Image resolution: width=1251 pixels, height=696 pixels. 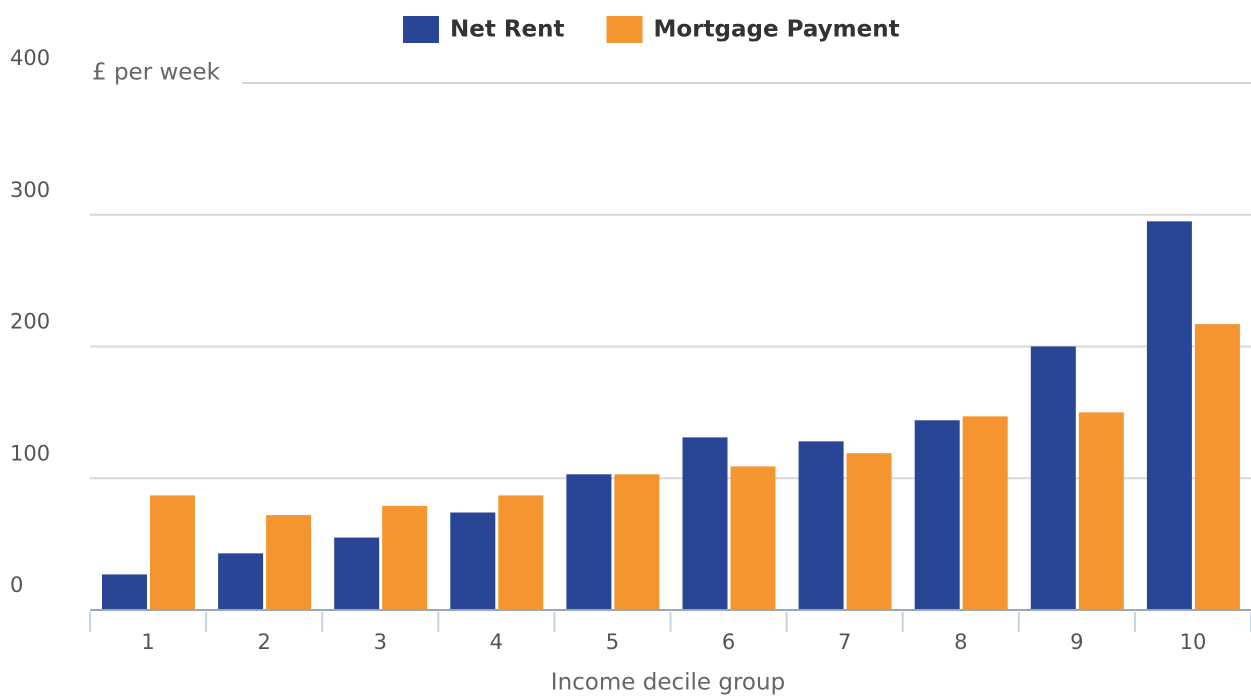 What do you see at coordinates (612, 642) in the screenshot?
I see `x-tick-label: 5` at bounding box center [612, 642].